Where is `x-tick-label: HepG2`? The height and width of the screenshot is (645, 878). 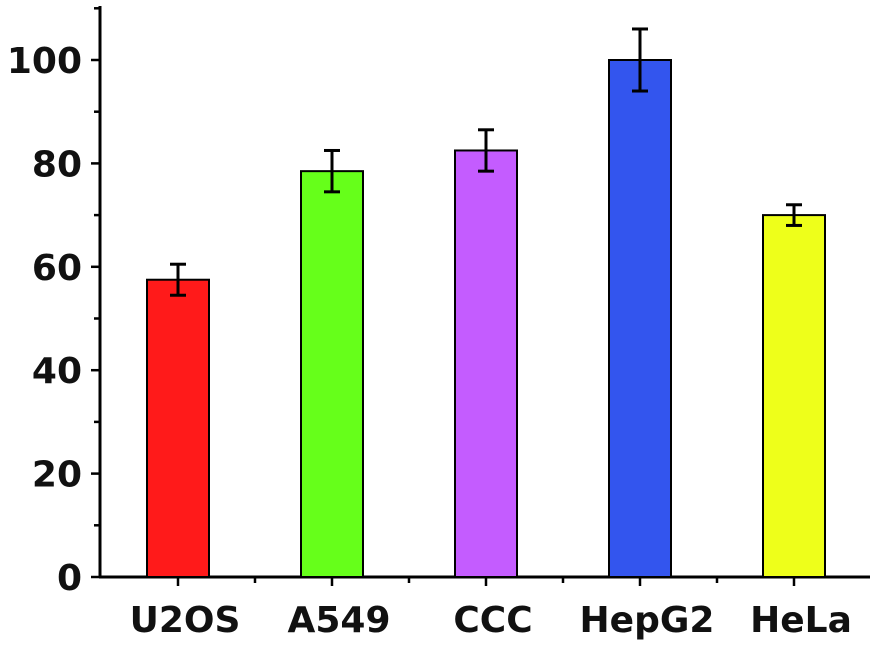
x-tick-label: HepG2 is located at coordinates (647, 620).